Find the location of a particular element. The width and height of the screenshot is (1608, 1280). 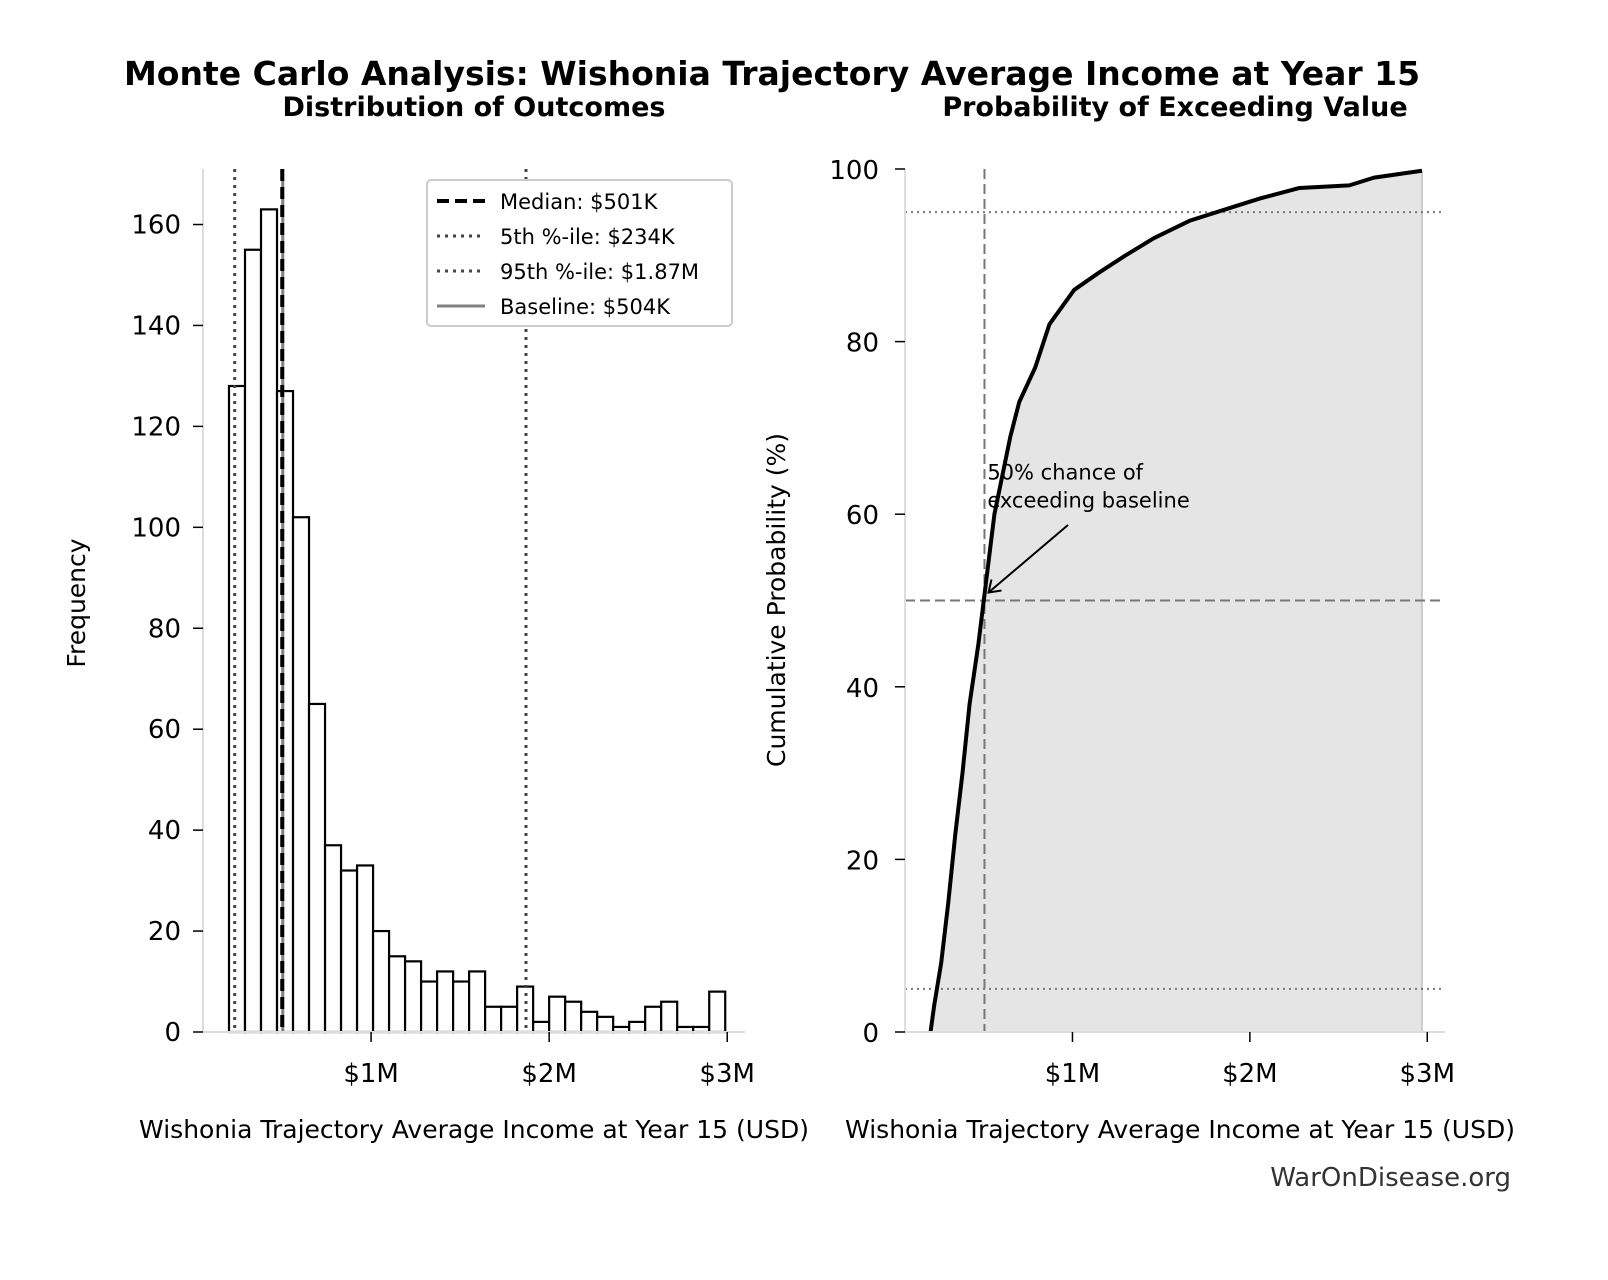

annotation-text: exceeding baseline is located at coordinates (1088, 501).